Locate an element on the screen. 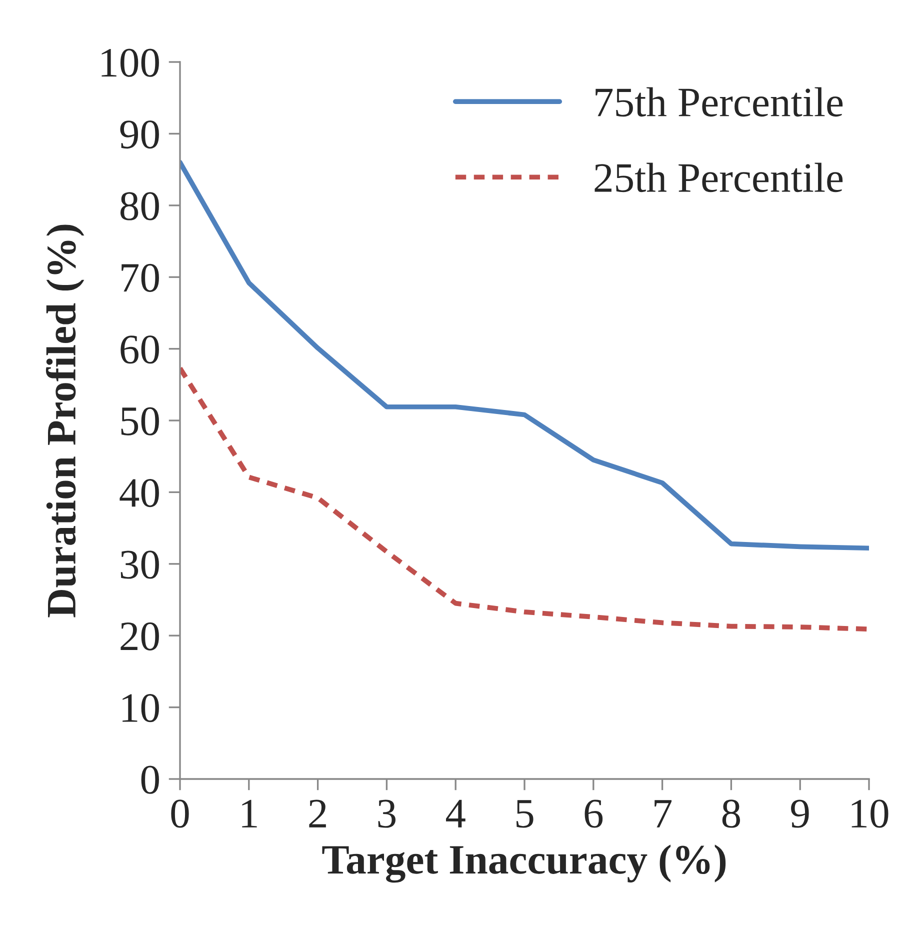 This screenshot has width=897, height=926. x-tick-label: 6 is located at coordinates (593, 814).